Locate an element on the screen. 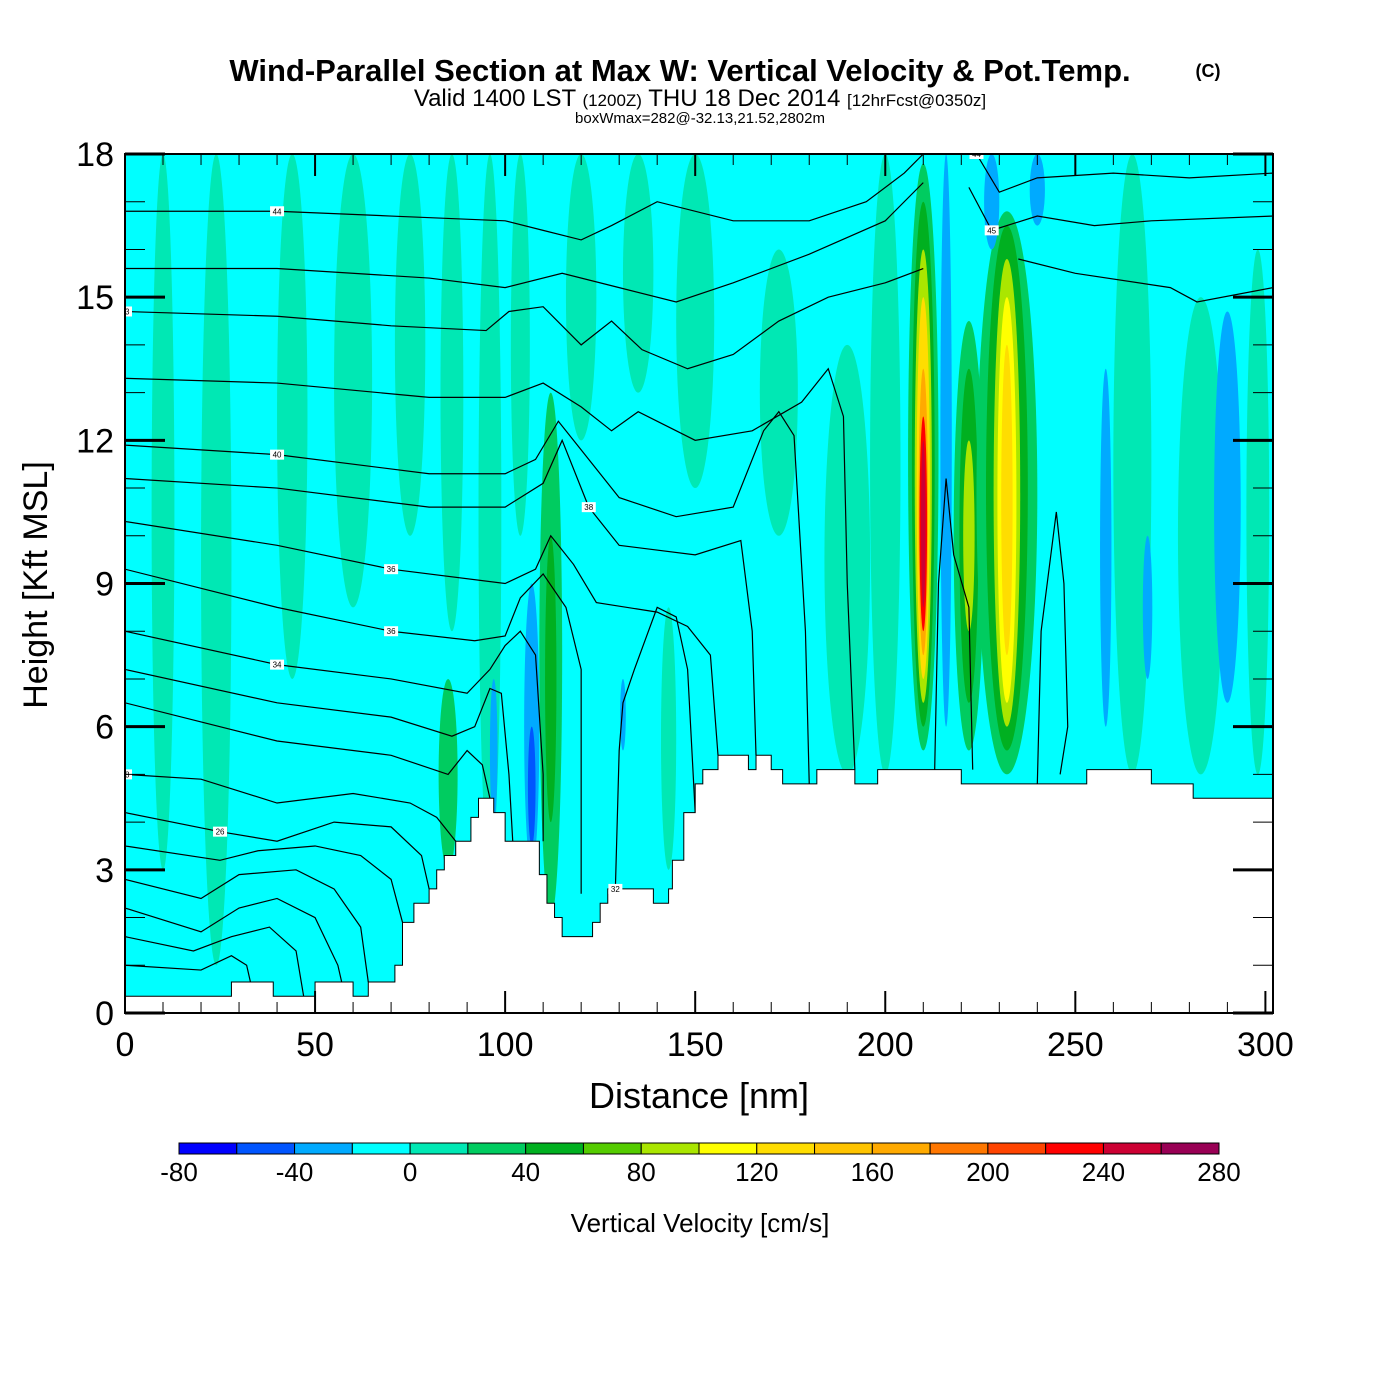  contour-label: 36 is located at coordinates (391, 569).